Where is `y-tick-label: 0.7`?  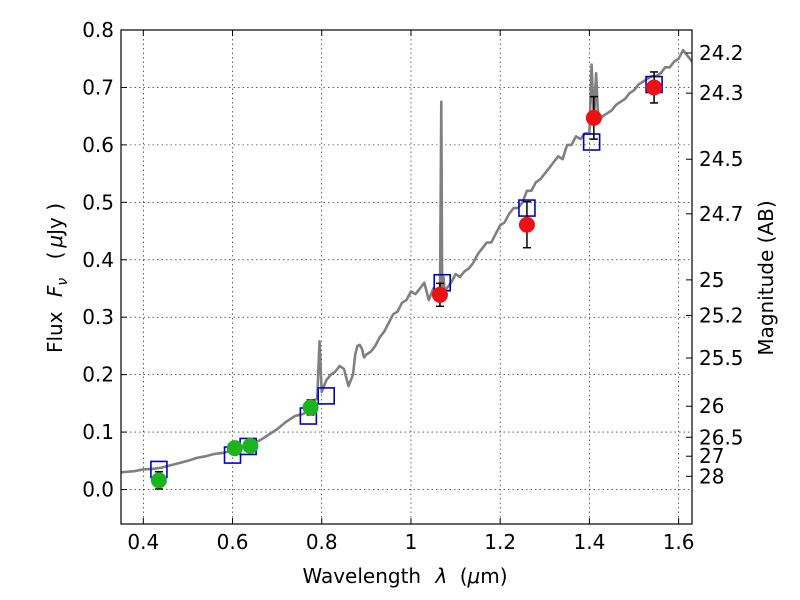 y-tick-label: 0.7 is located at coordinates (98, 87).